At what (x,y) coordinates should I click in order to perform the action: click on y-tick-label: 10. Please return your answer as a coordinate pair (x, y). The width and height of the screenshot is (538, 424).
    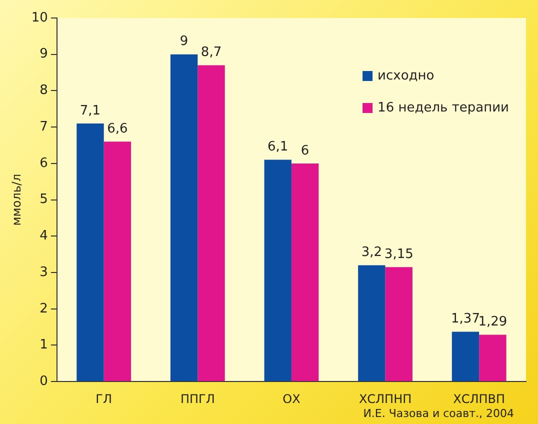
    Looking at the image, I should click on (39, 18).